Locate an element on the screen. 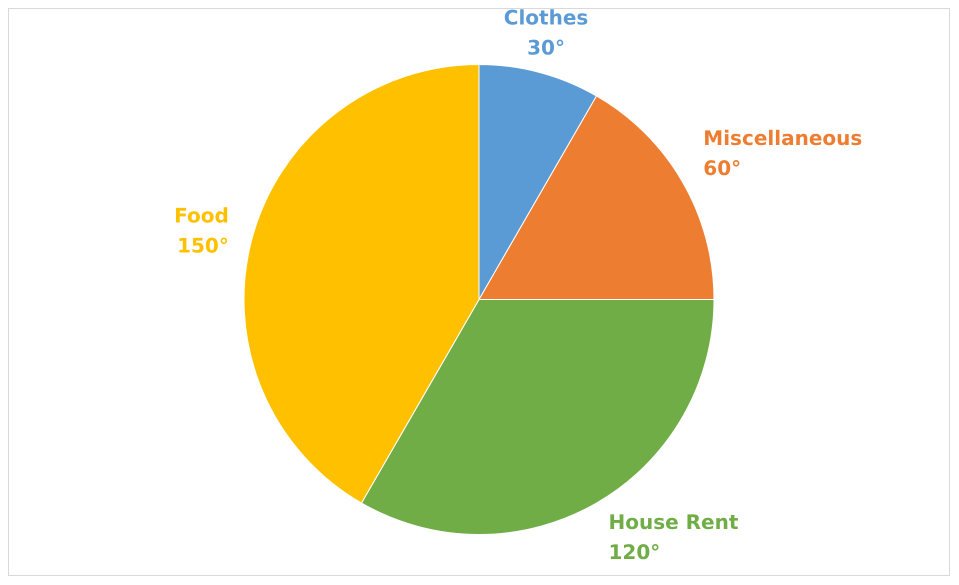 This screenshot has width=959, height=585. slice-label: Clothes is located at coordinates (546, 18).